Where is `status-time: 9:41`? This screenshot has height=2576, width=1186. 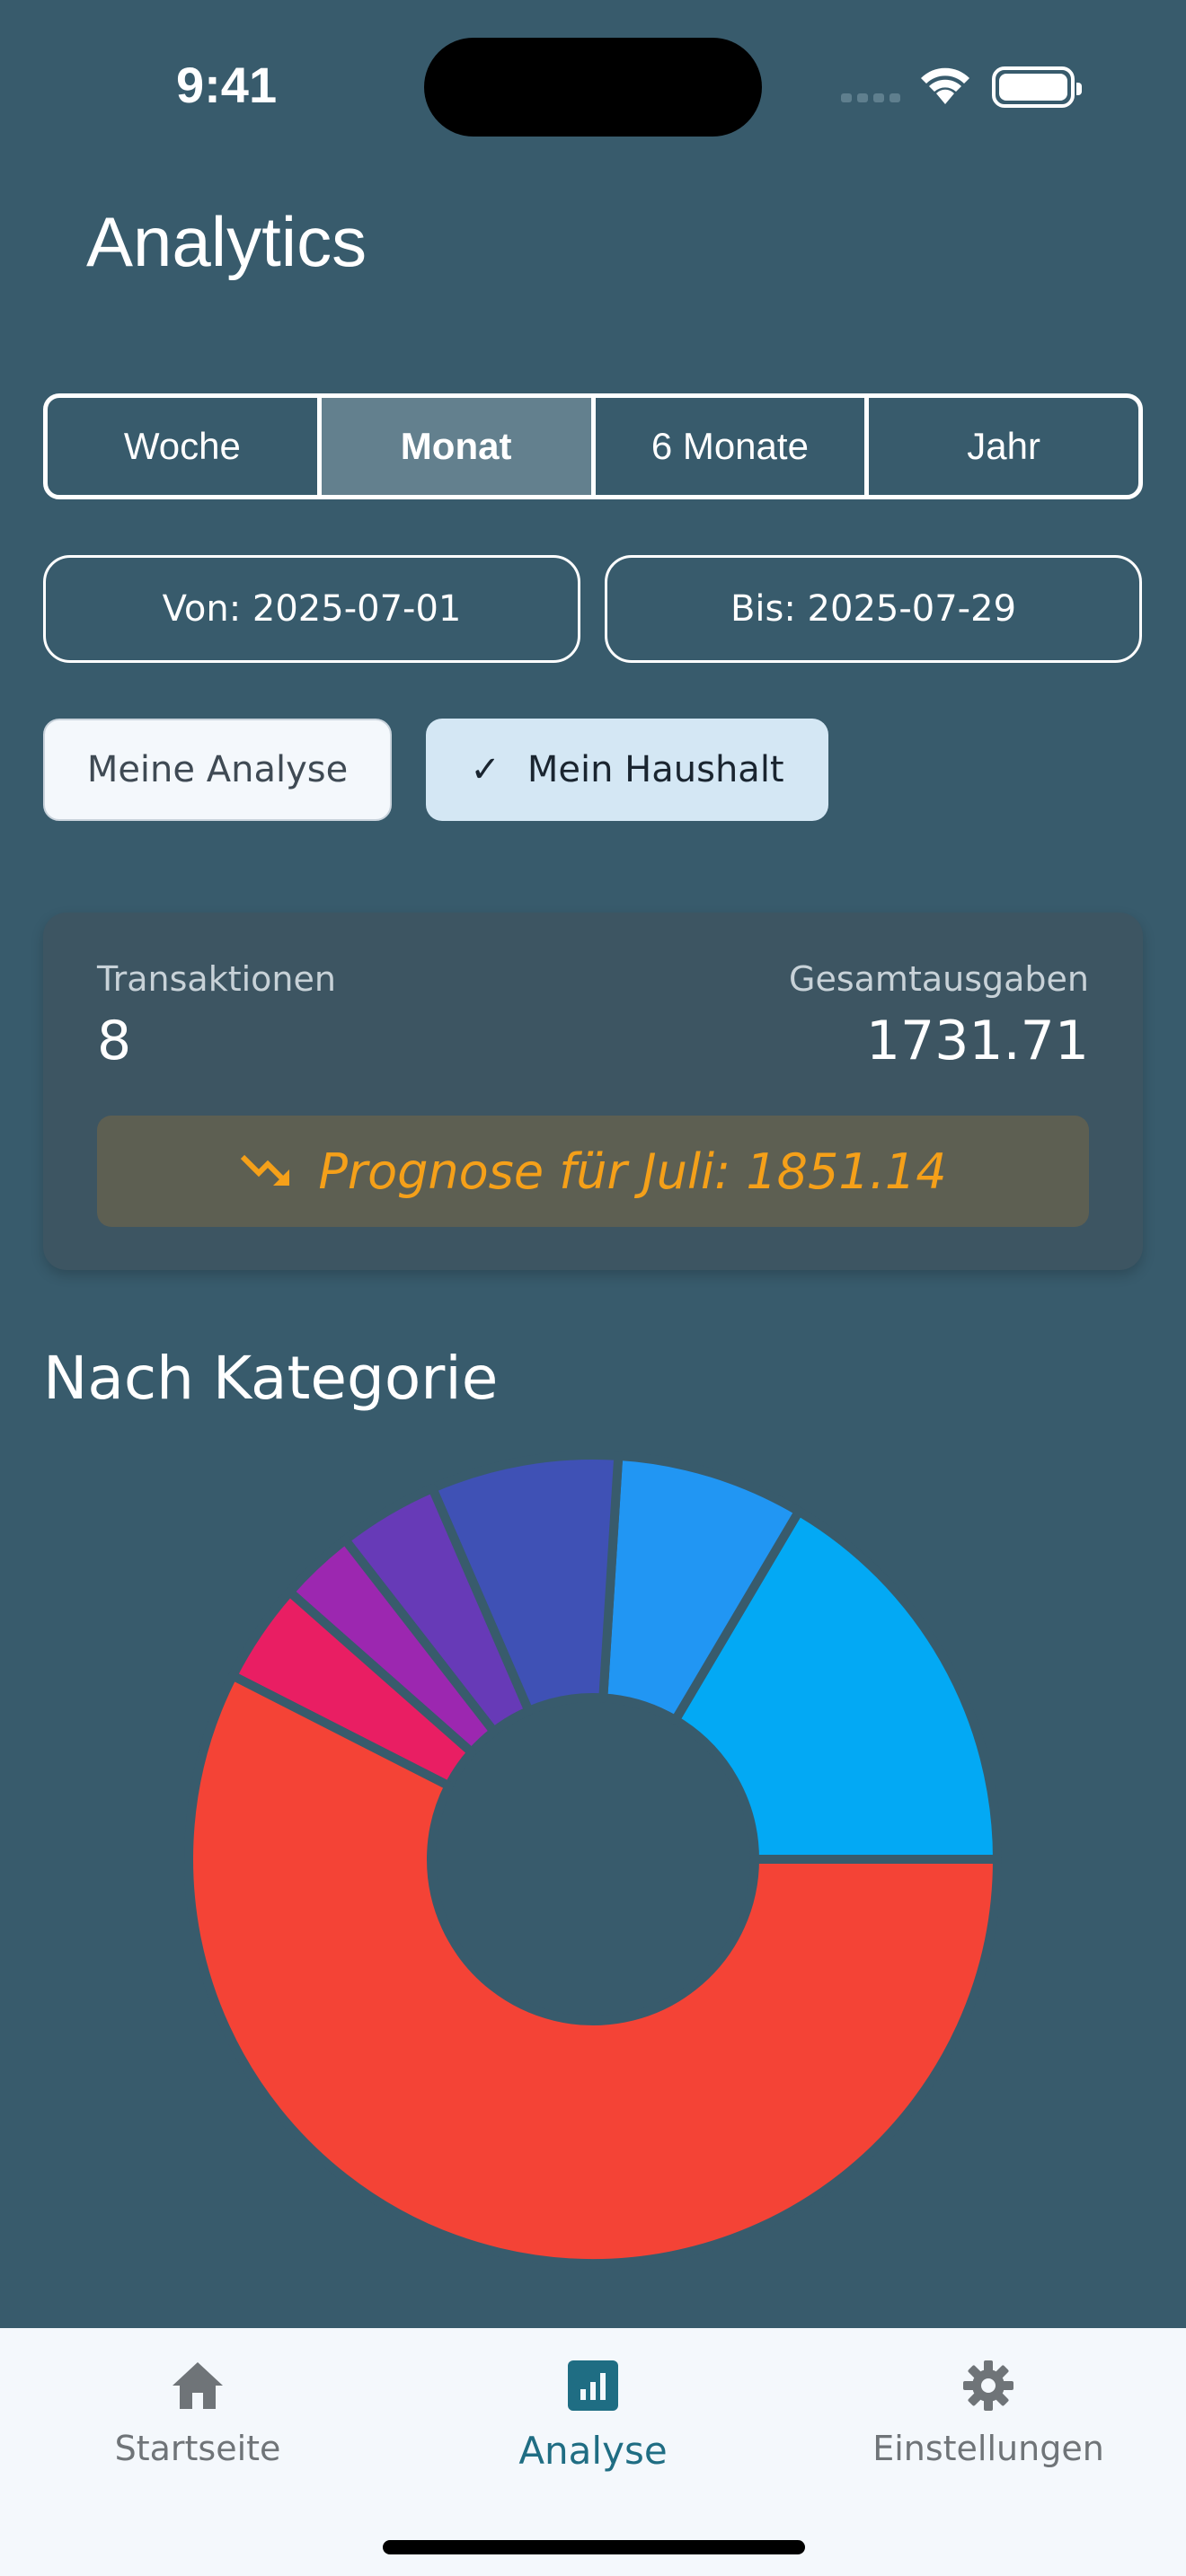 status-time: 9:41 is located at coordinates (227, 85).